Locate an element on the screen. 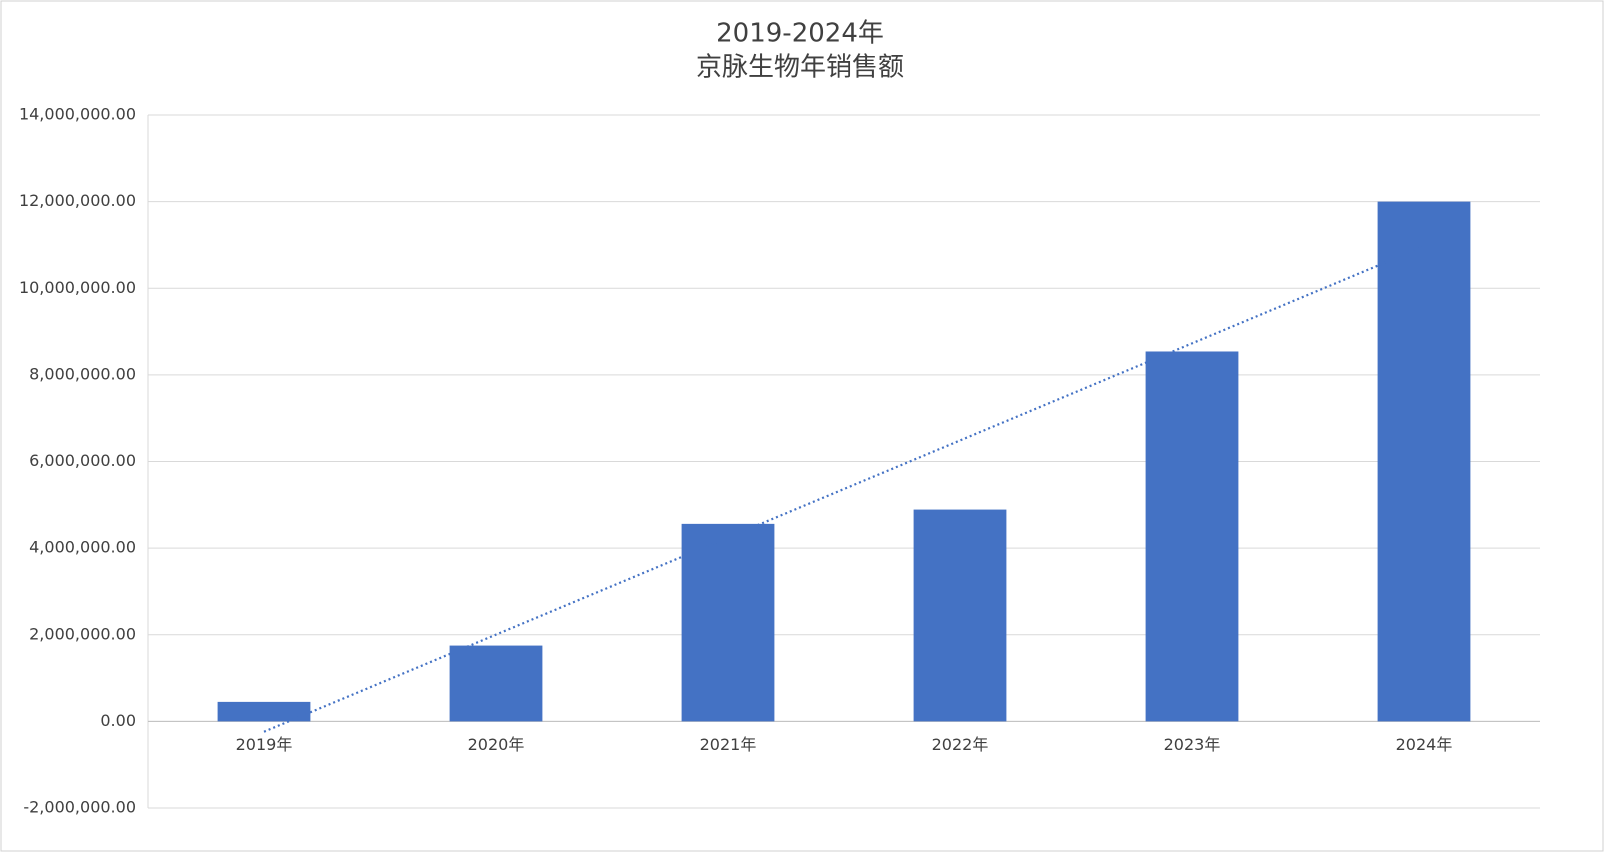 This screenshot has width=1604, height=852. x-tick-label: 2023年 is located at coordinates (1192, 744).